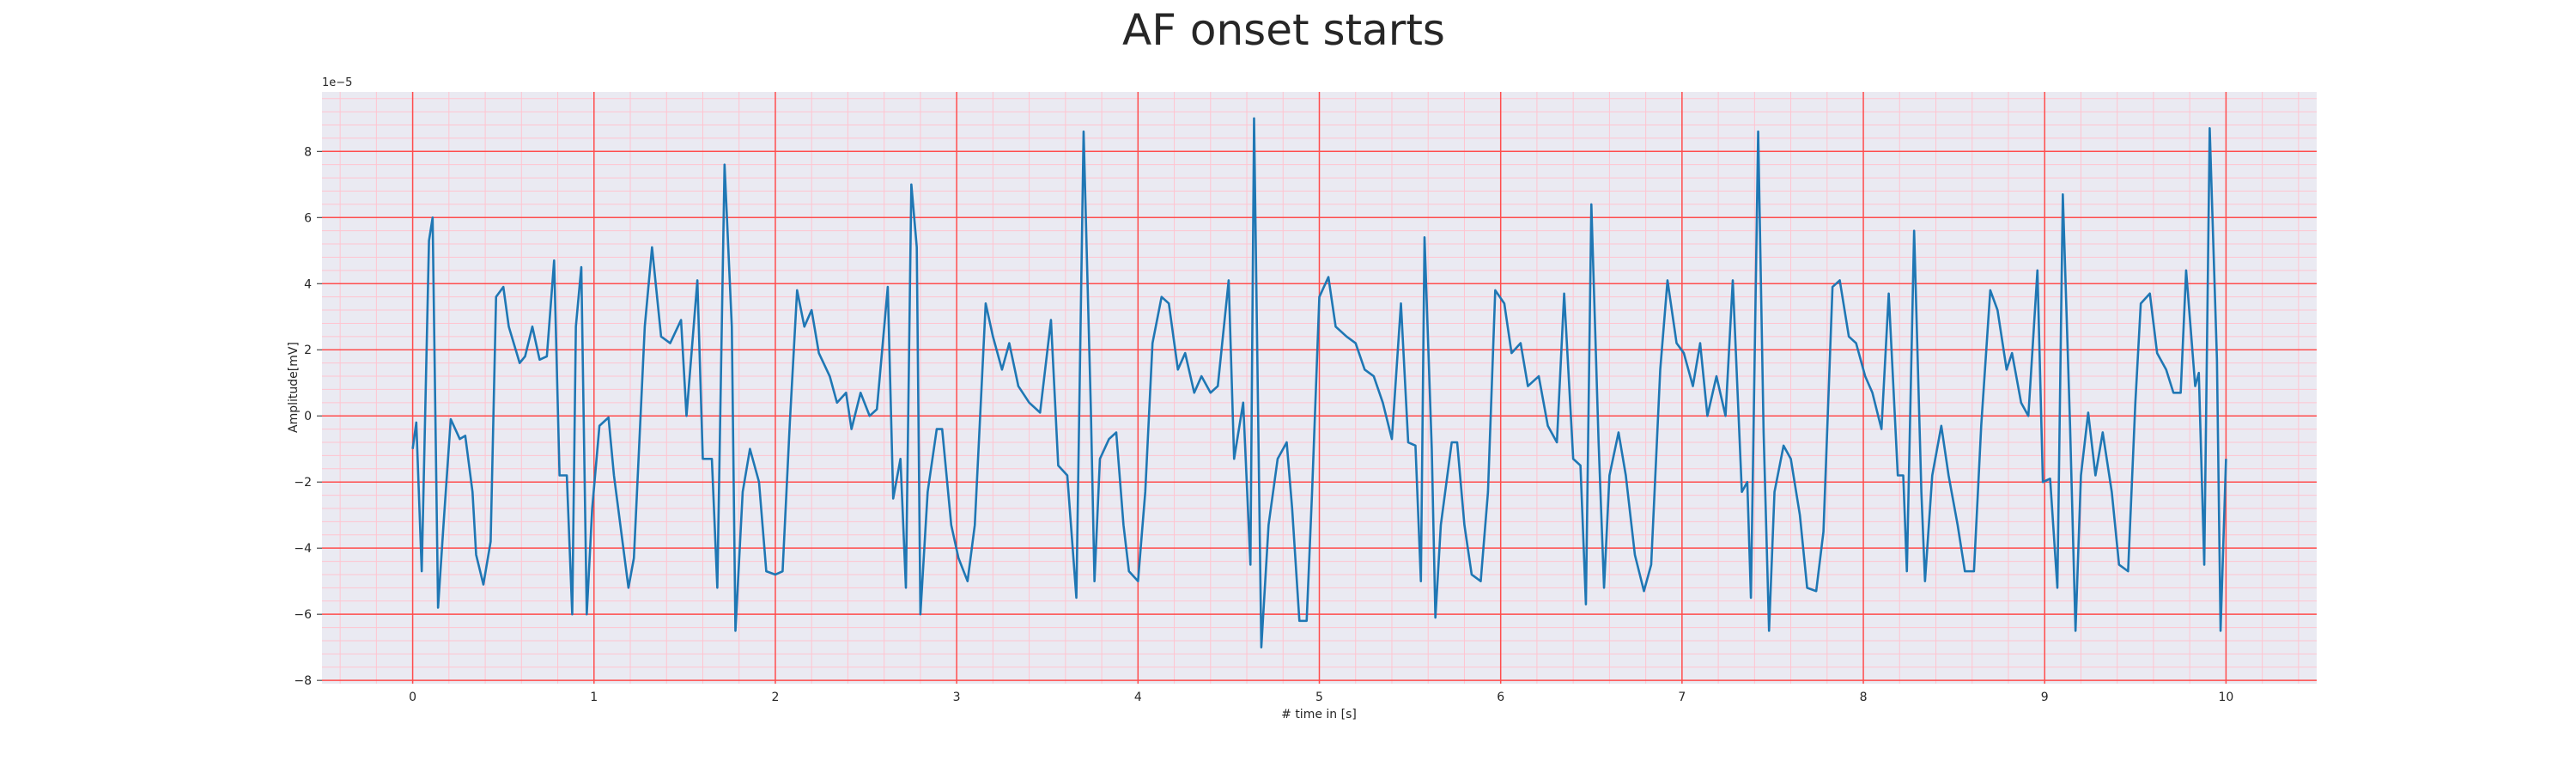  Describe the element at coordinates (308, 350) in the screenshot. I see `y-tick-label: 2` at that location.